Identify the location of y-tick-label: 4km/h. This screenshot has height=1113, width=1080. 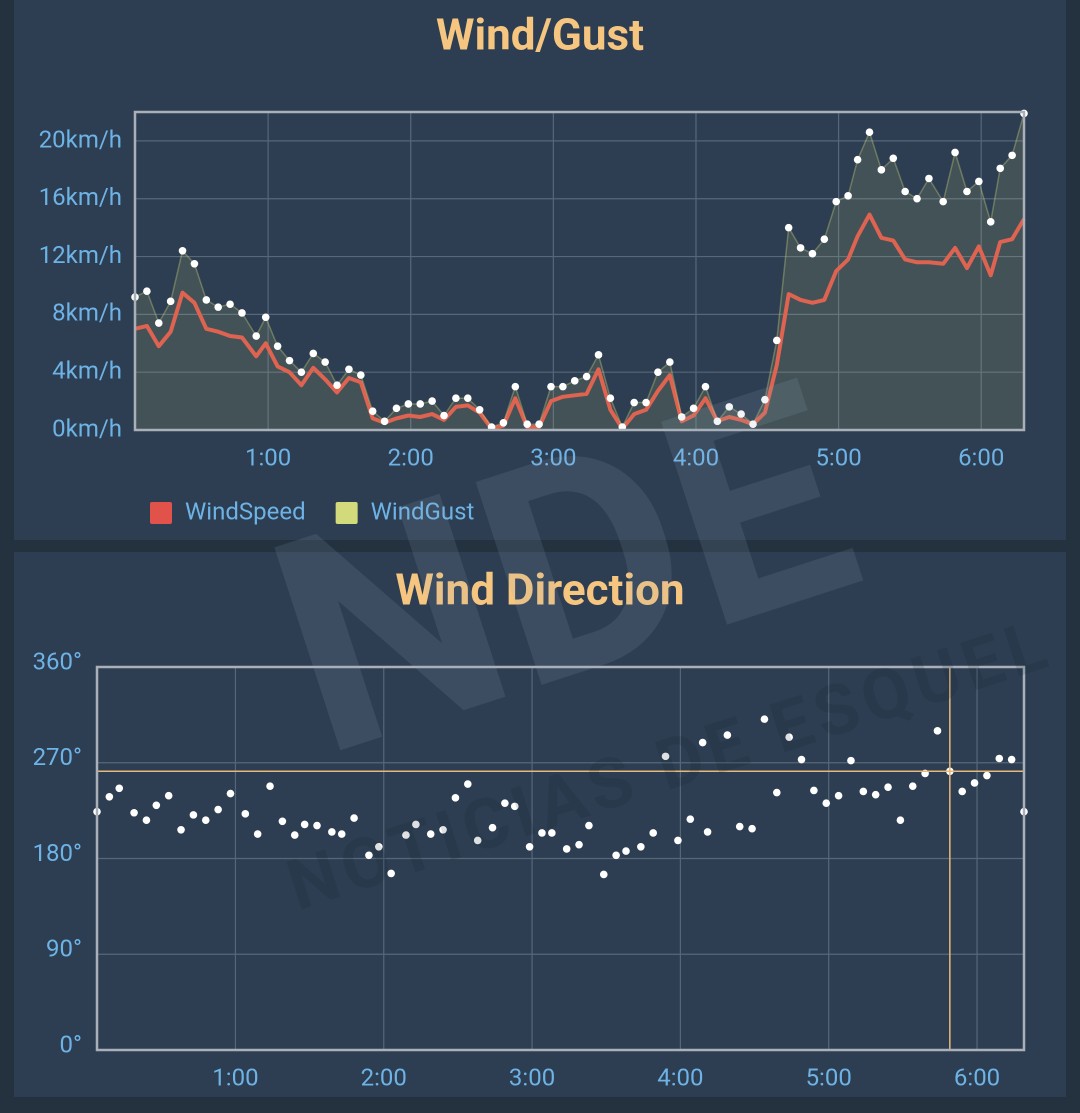
(87, 371).